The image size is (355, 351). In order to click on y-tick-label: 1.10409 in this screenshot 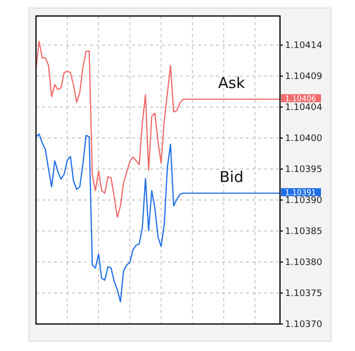, I will do `click(303, 77)`.